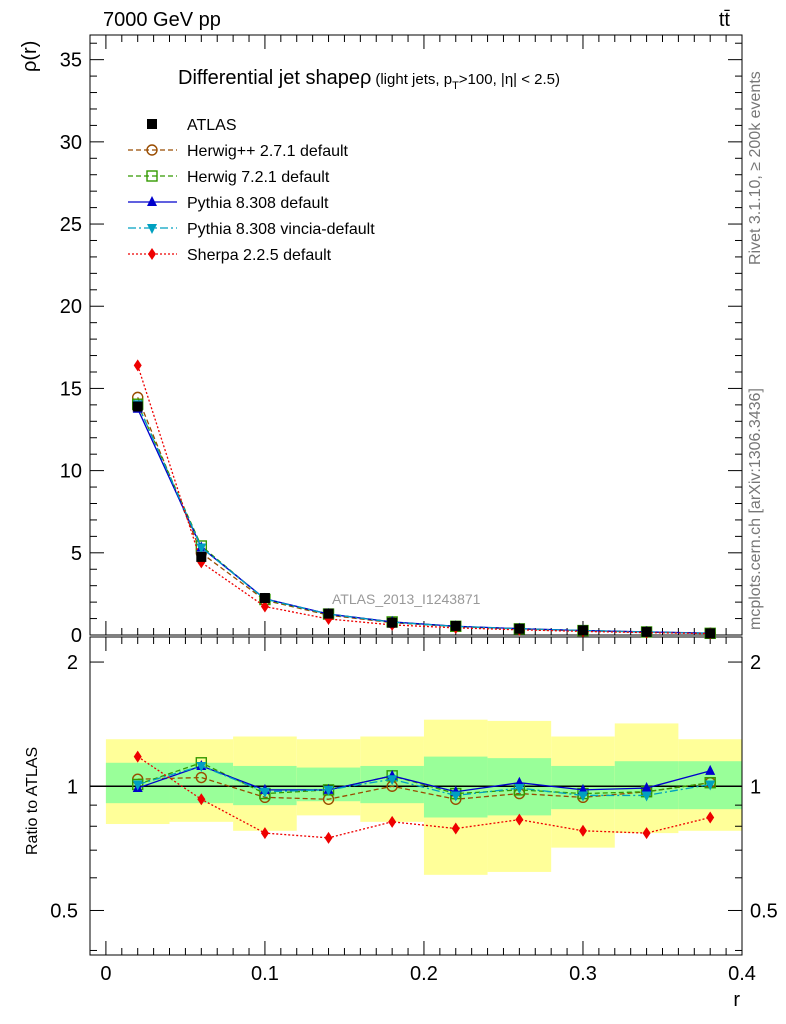 This screenshot has height=1024, width=786. Describe the element at coordinates (755, 787) in the screenshot. I see `ratio-y-tick-label-right: 1` at that location.